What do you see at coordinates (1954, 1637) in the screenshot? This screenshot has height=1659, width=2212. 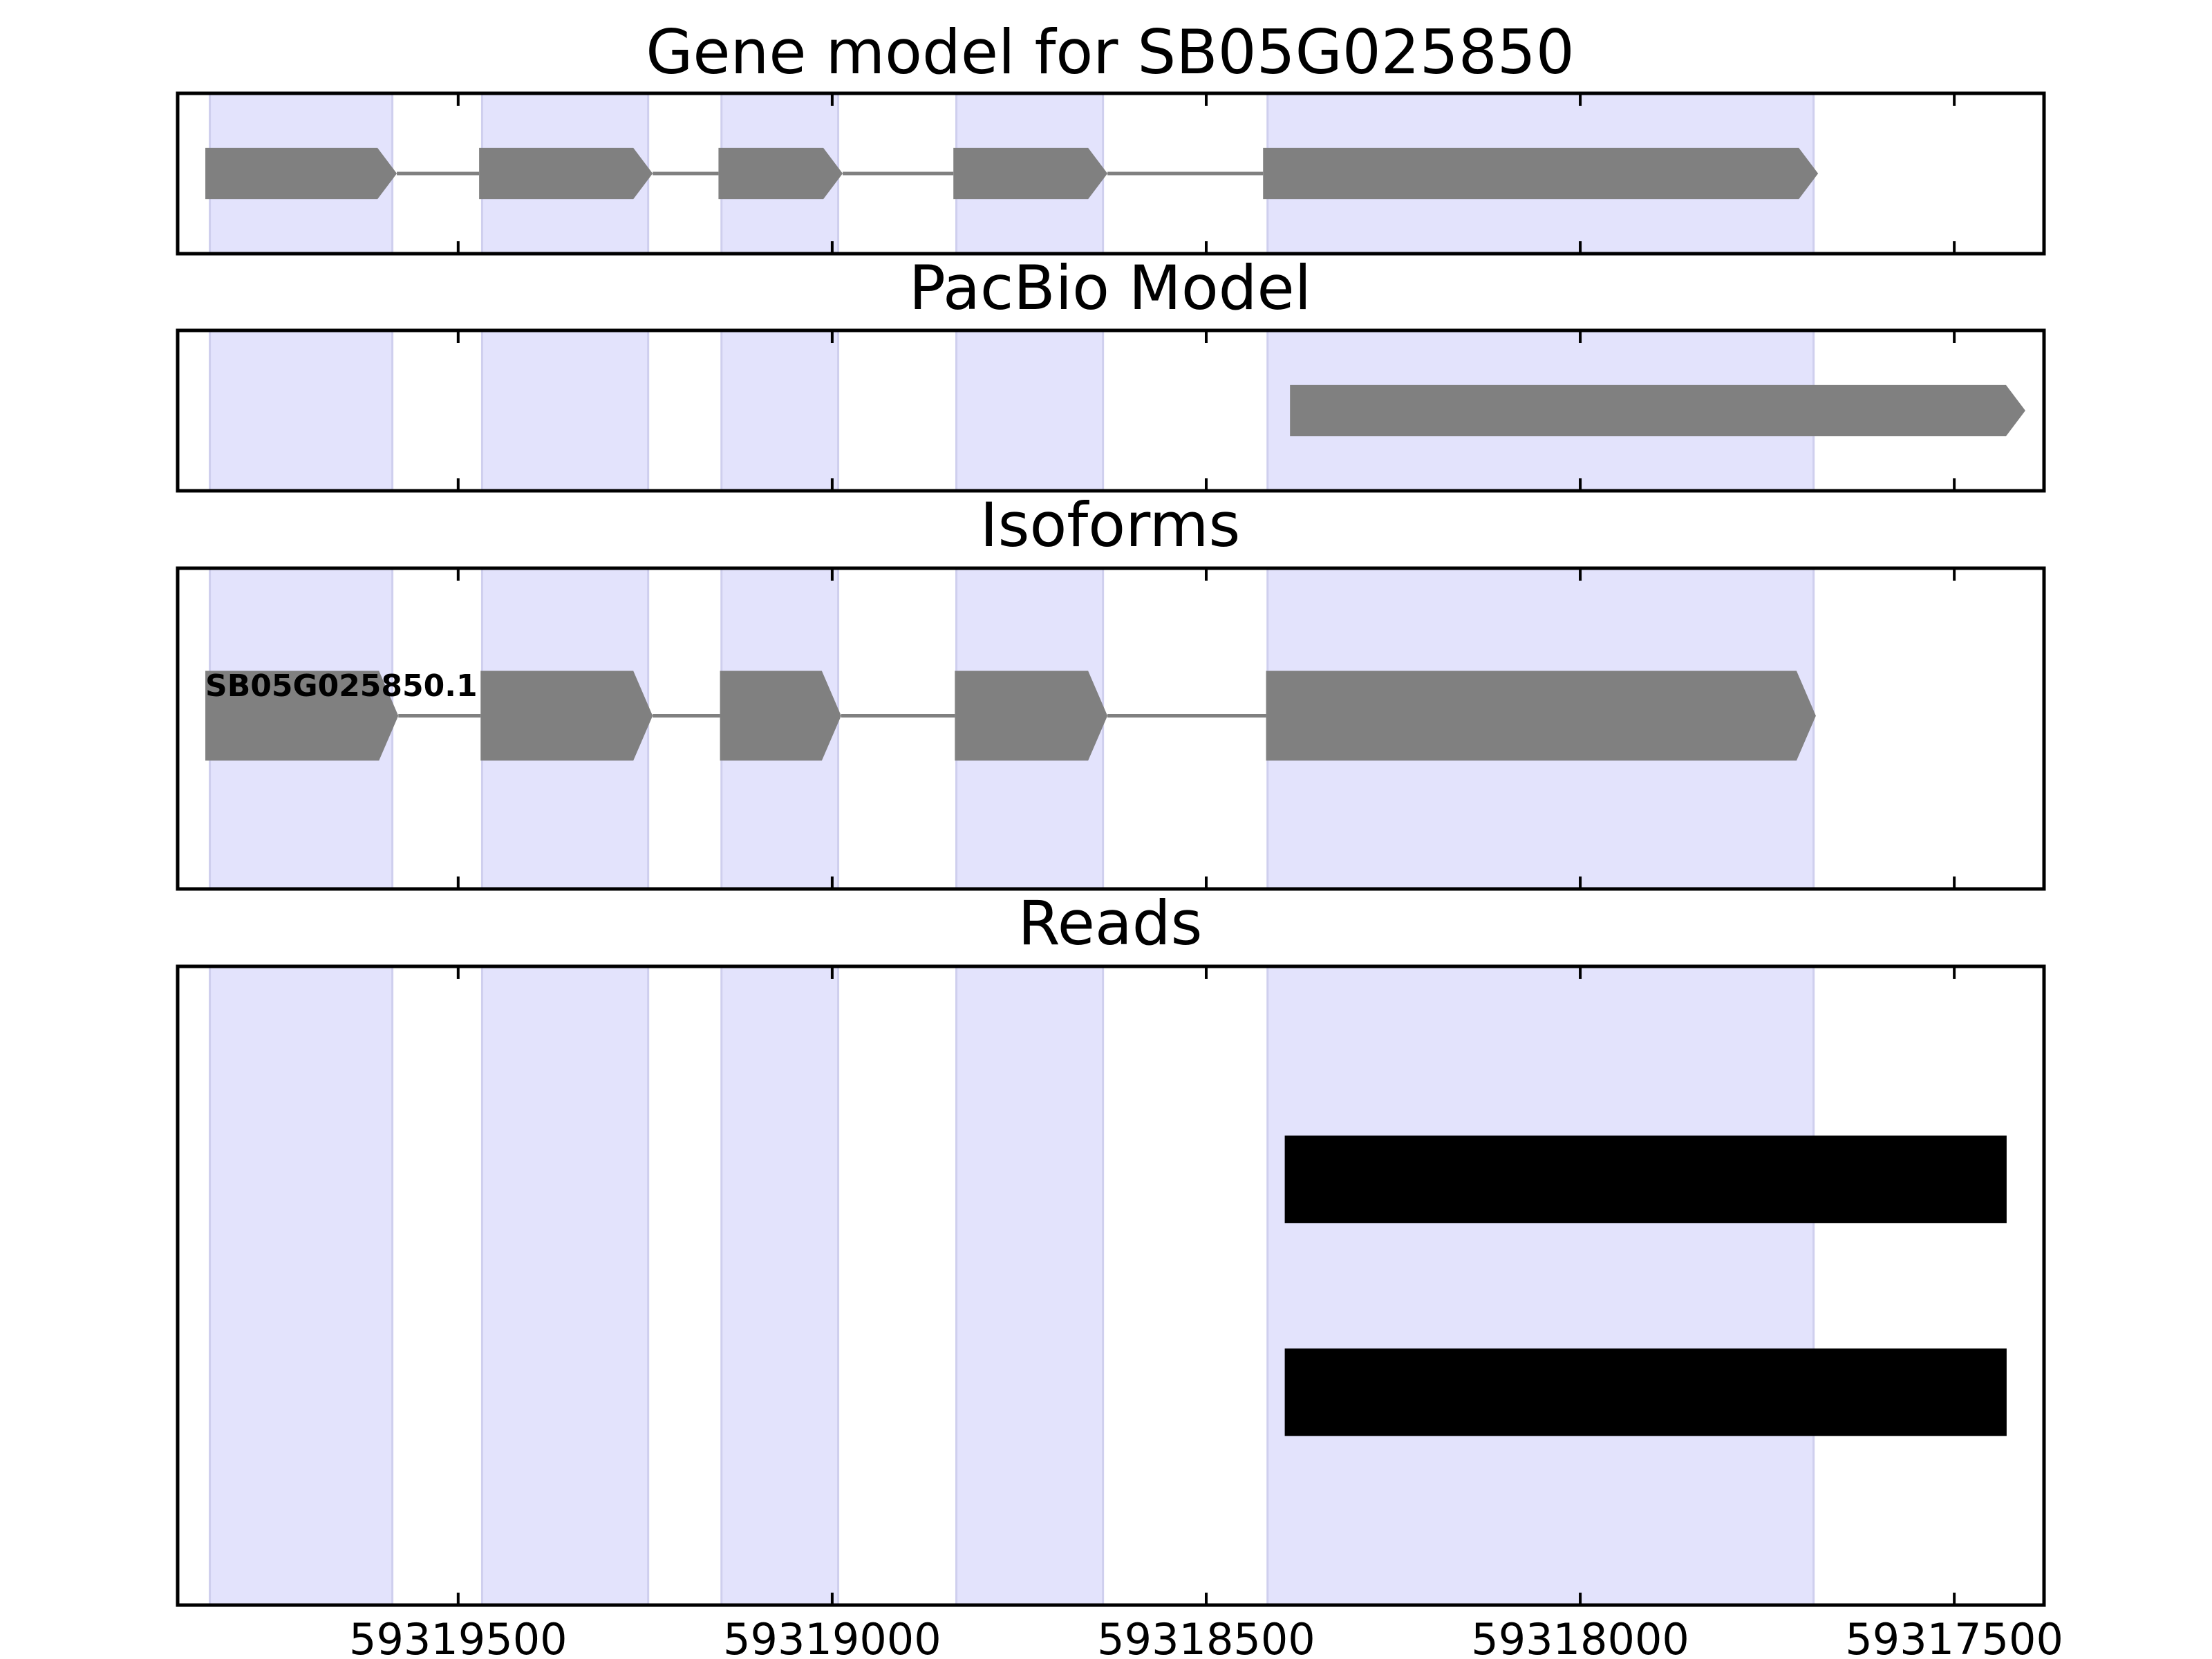 I see `tick-label: 59317500` at bounding box center [1954, 1637].